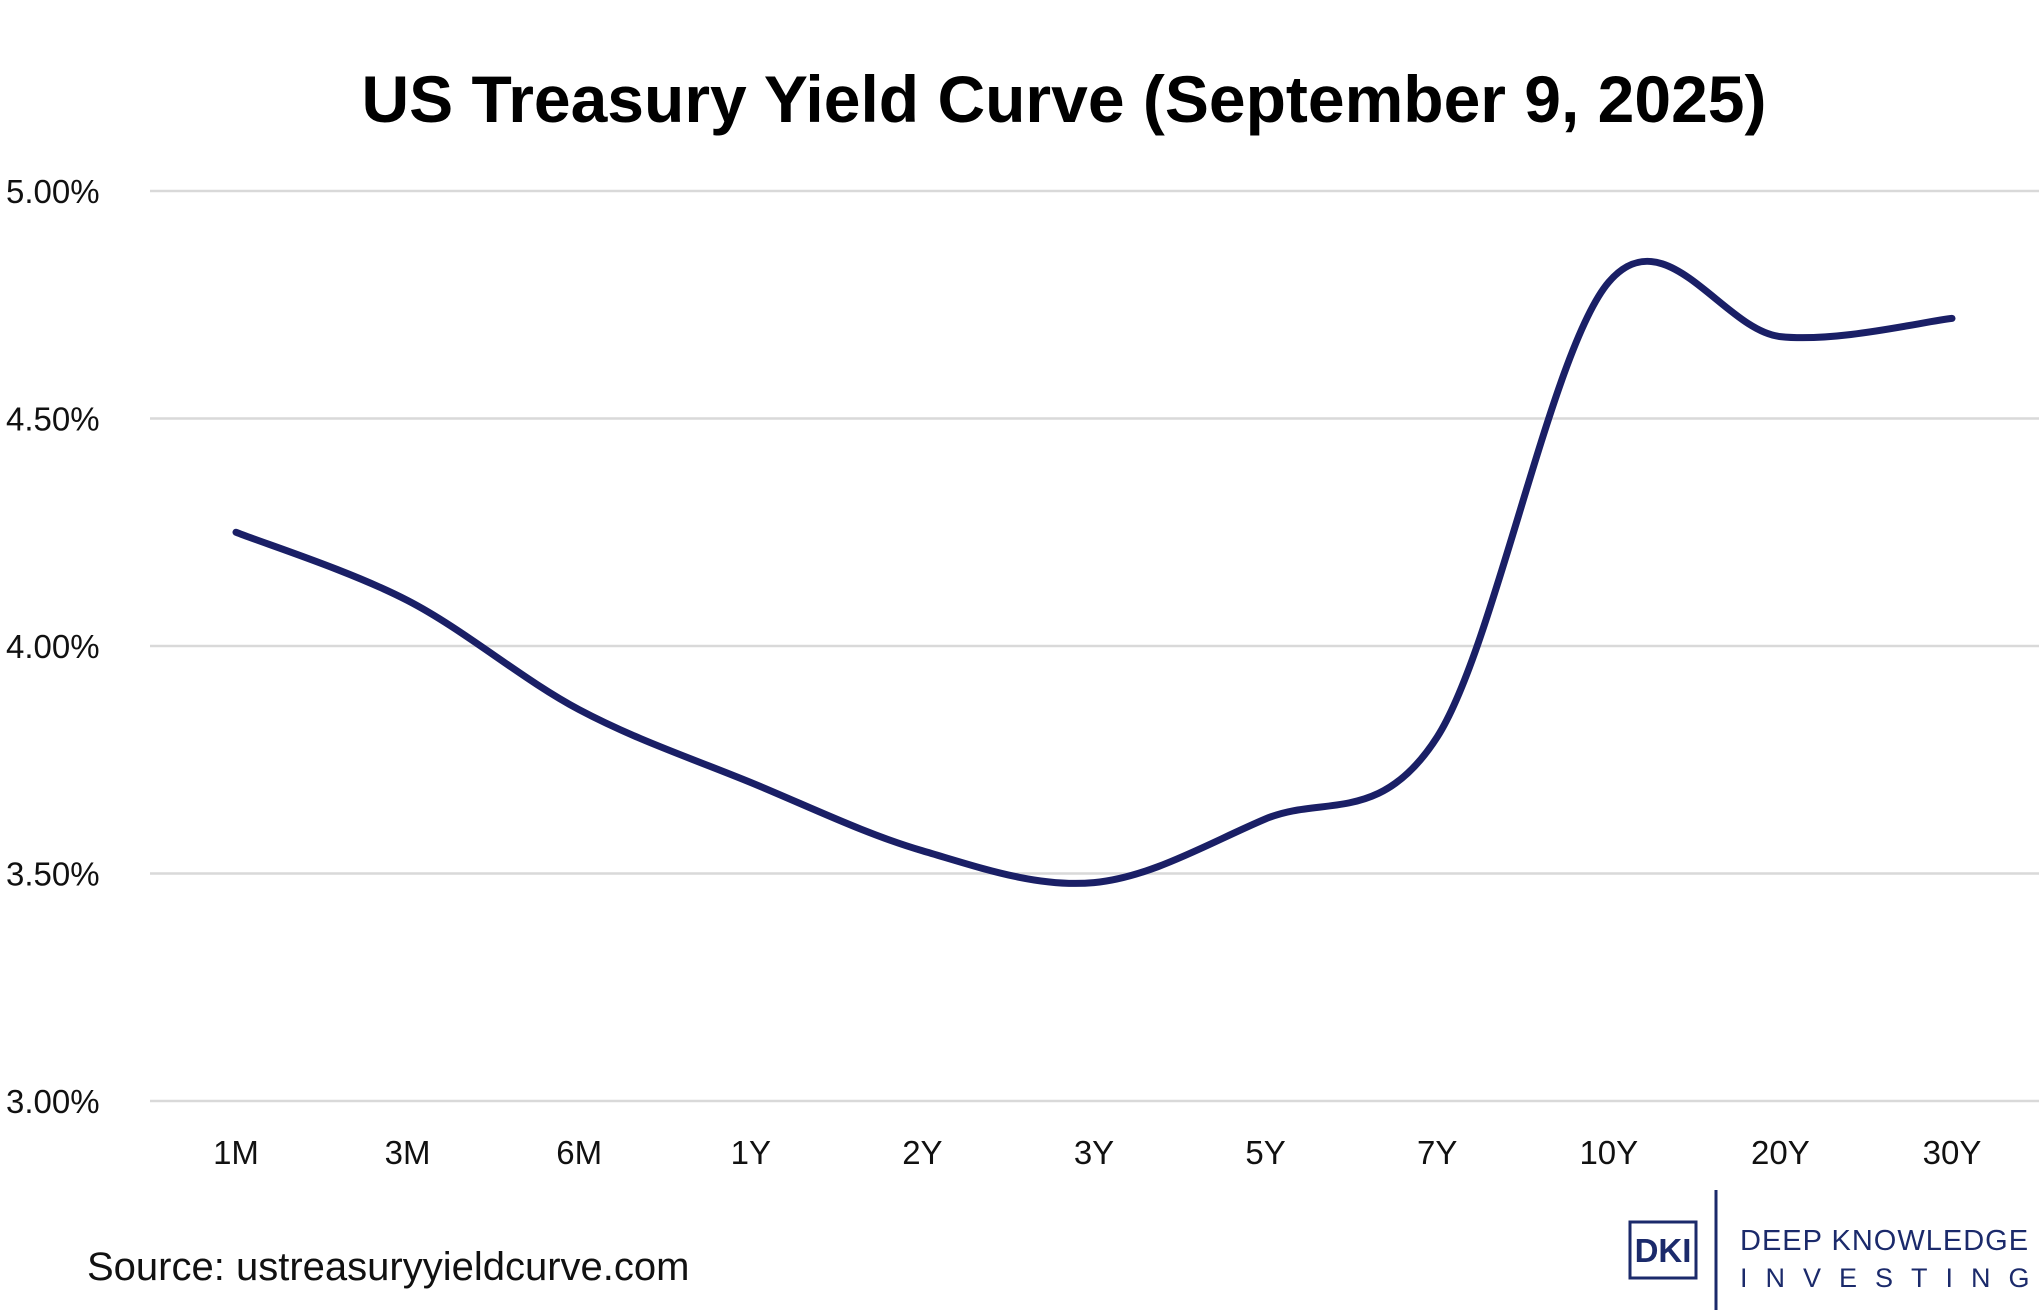 Image resolution: width=2039 pixels, height=1314 pixels. Describe the element at coordinates (388, 1267) in the screenshot. I see `source-note: Source: ustreasuryyieldcurve.com` at that location.